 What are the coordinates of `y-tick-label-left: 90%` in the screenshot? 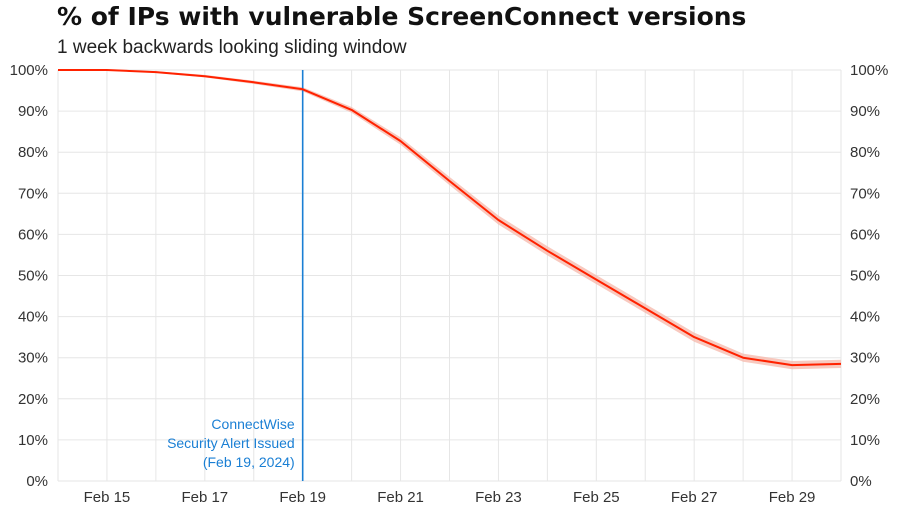 It's located at (33, 111).